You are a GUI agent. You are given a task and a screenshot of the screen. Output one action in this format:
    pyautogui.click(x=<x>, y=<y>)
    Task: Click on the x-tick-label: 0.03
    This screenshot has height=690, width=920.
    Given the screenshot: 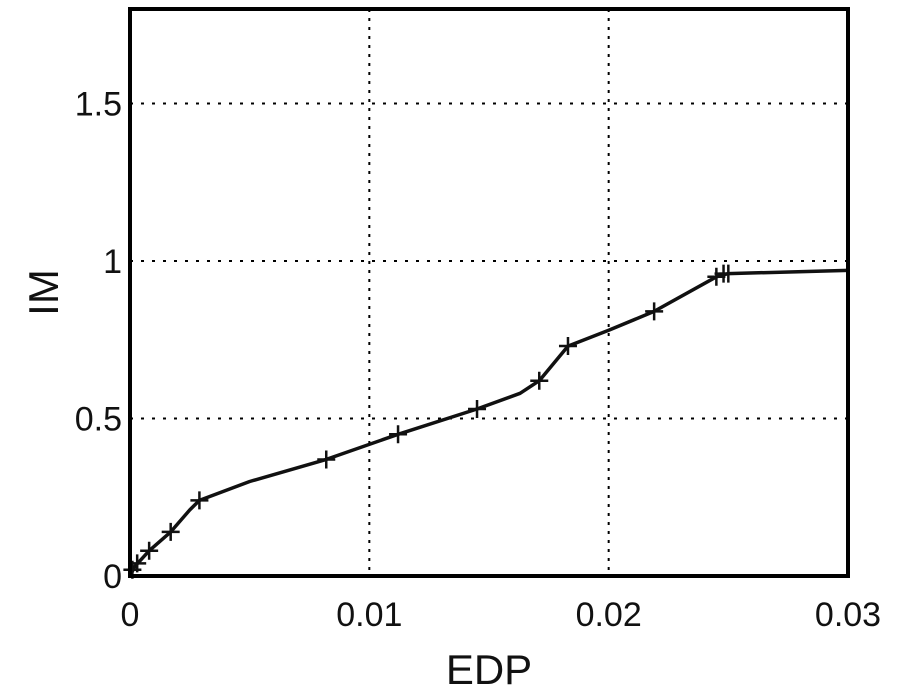 What is the action you would take?
    pyautogui.click(x=848, y=615)
    